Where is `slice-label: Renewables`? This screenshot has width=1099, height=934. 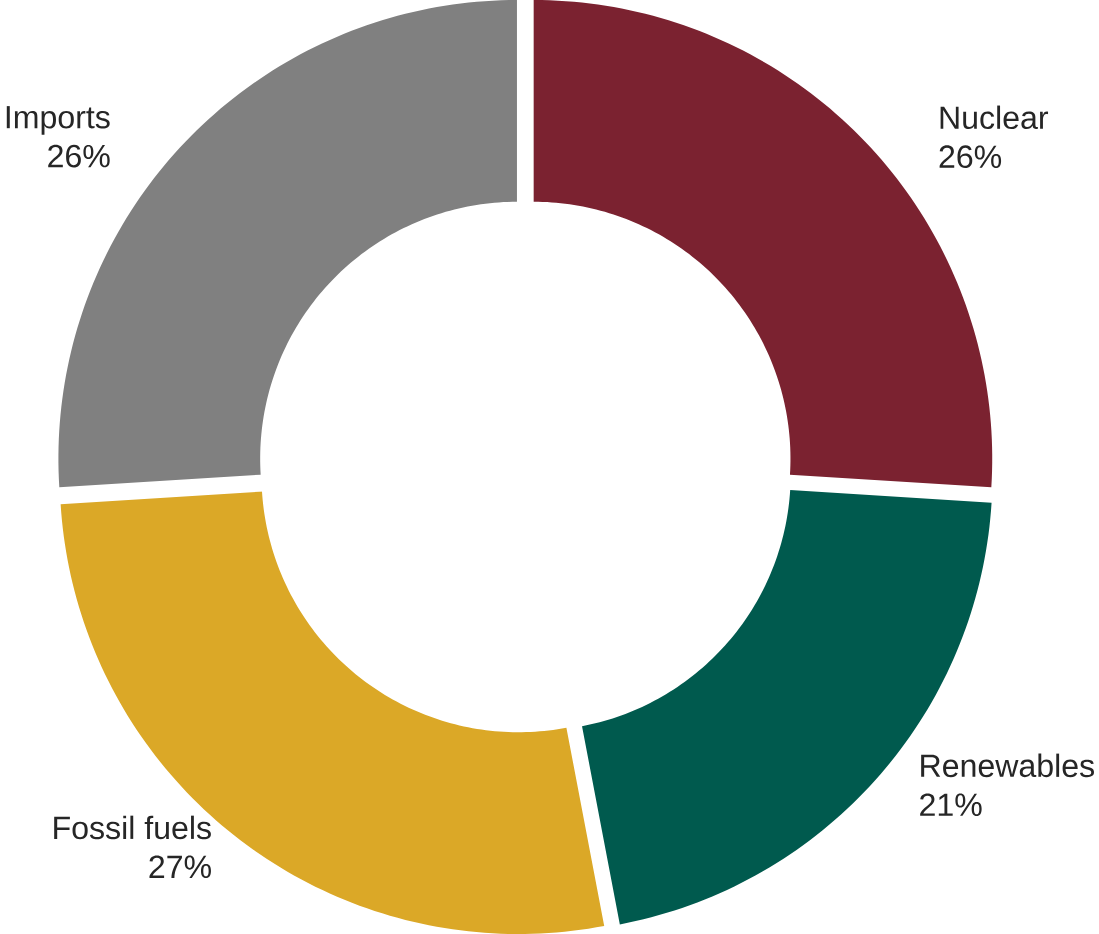
slice-label: Renewables is located at coordinates (1007, 765).